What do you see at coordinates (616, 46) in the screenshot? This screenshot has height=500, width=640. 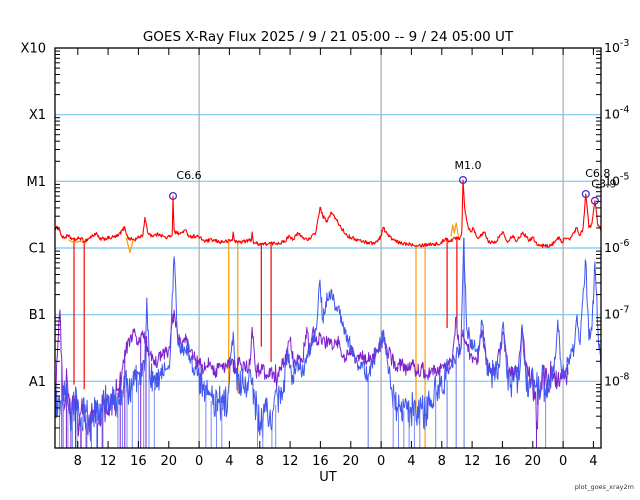 I see `y-right-label: 10-3` at bounding box center [616, 46].